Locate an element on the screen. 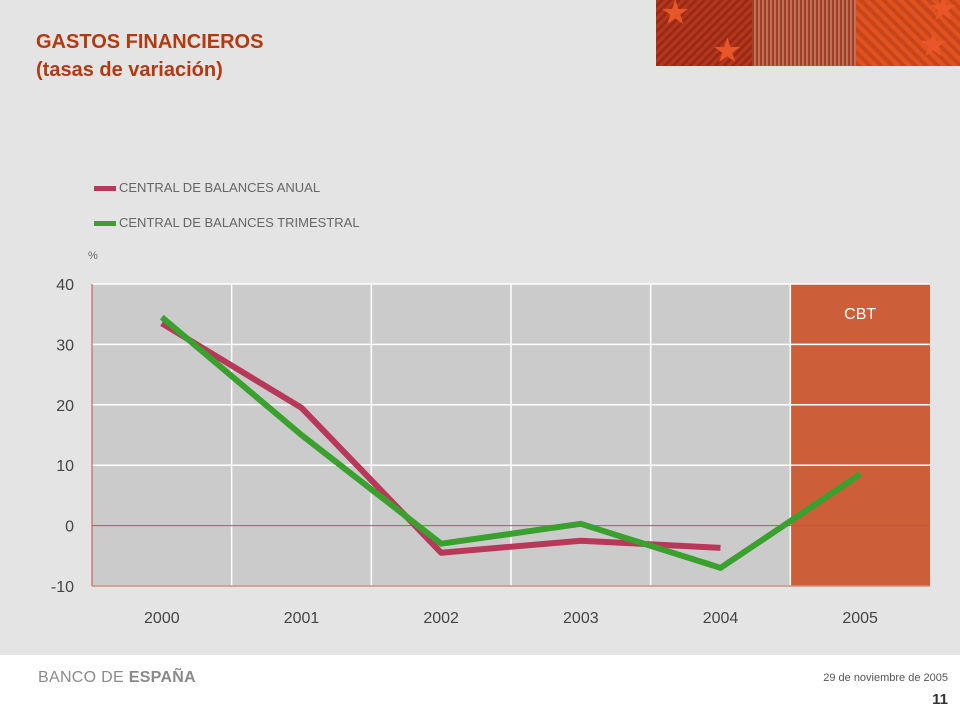  y-tick-label: 10 is located at coordinates (65, 466).